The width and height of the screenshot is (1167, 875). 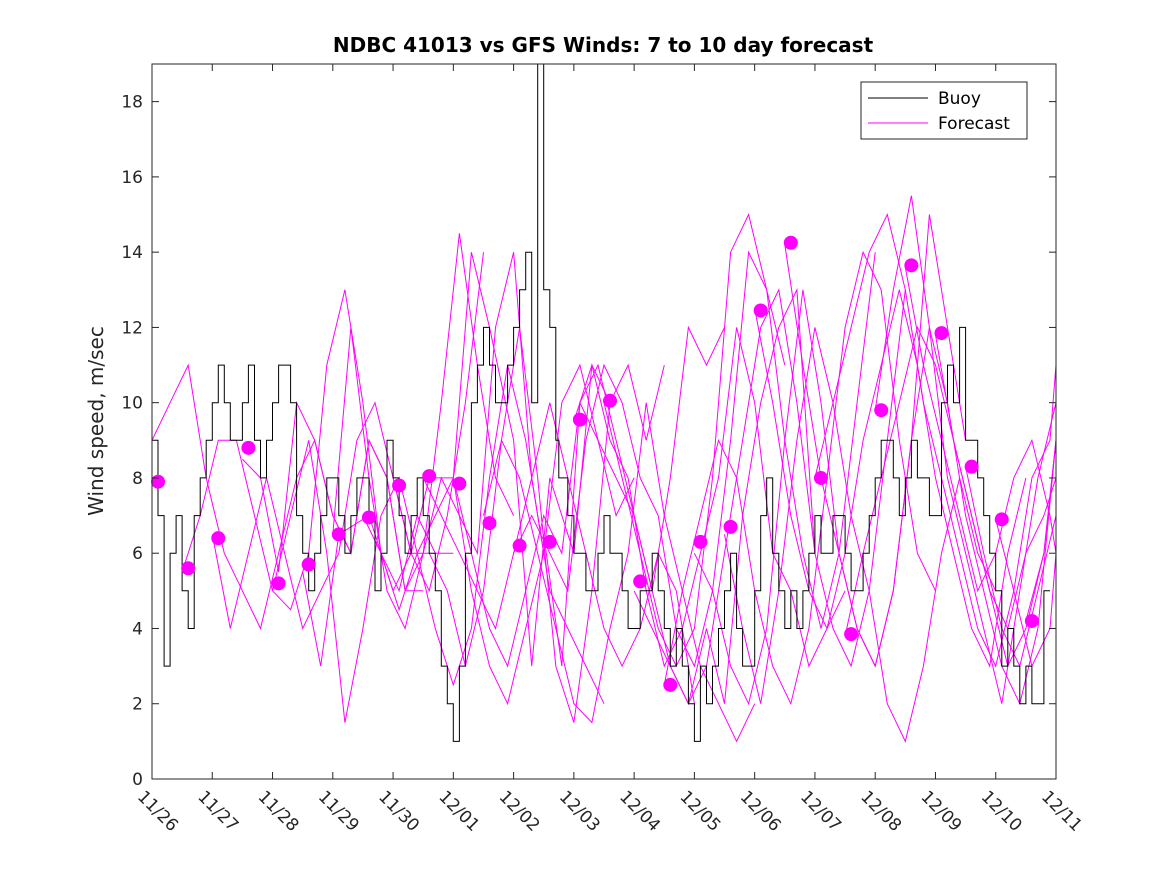 What do you see at coordinates (579, 811) in the screenshot?
I see `x-tick-label: 12/03` at bounding box center [579, 811].